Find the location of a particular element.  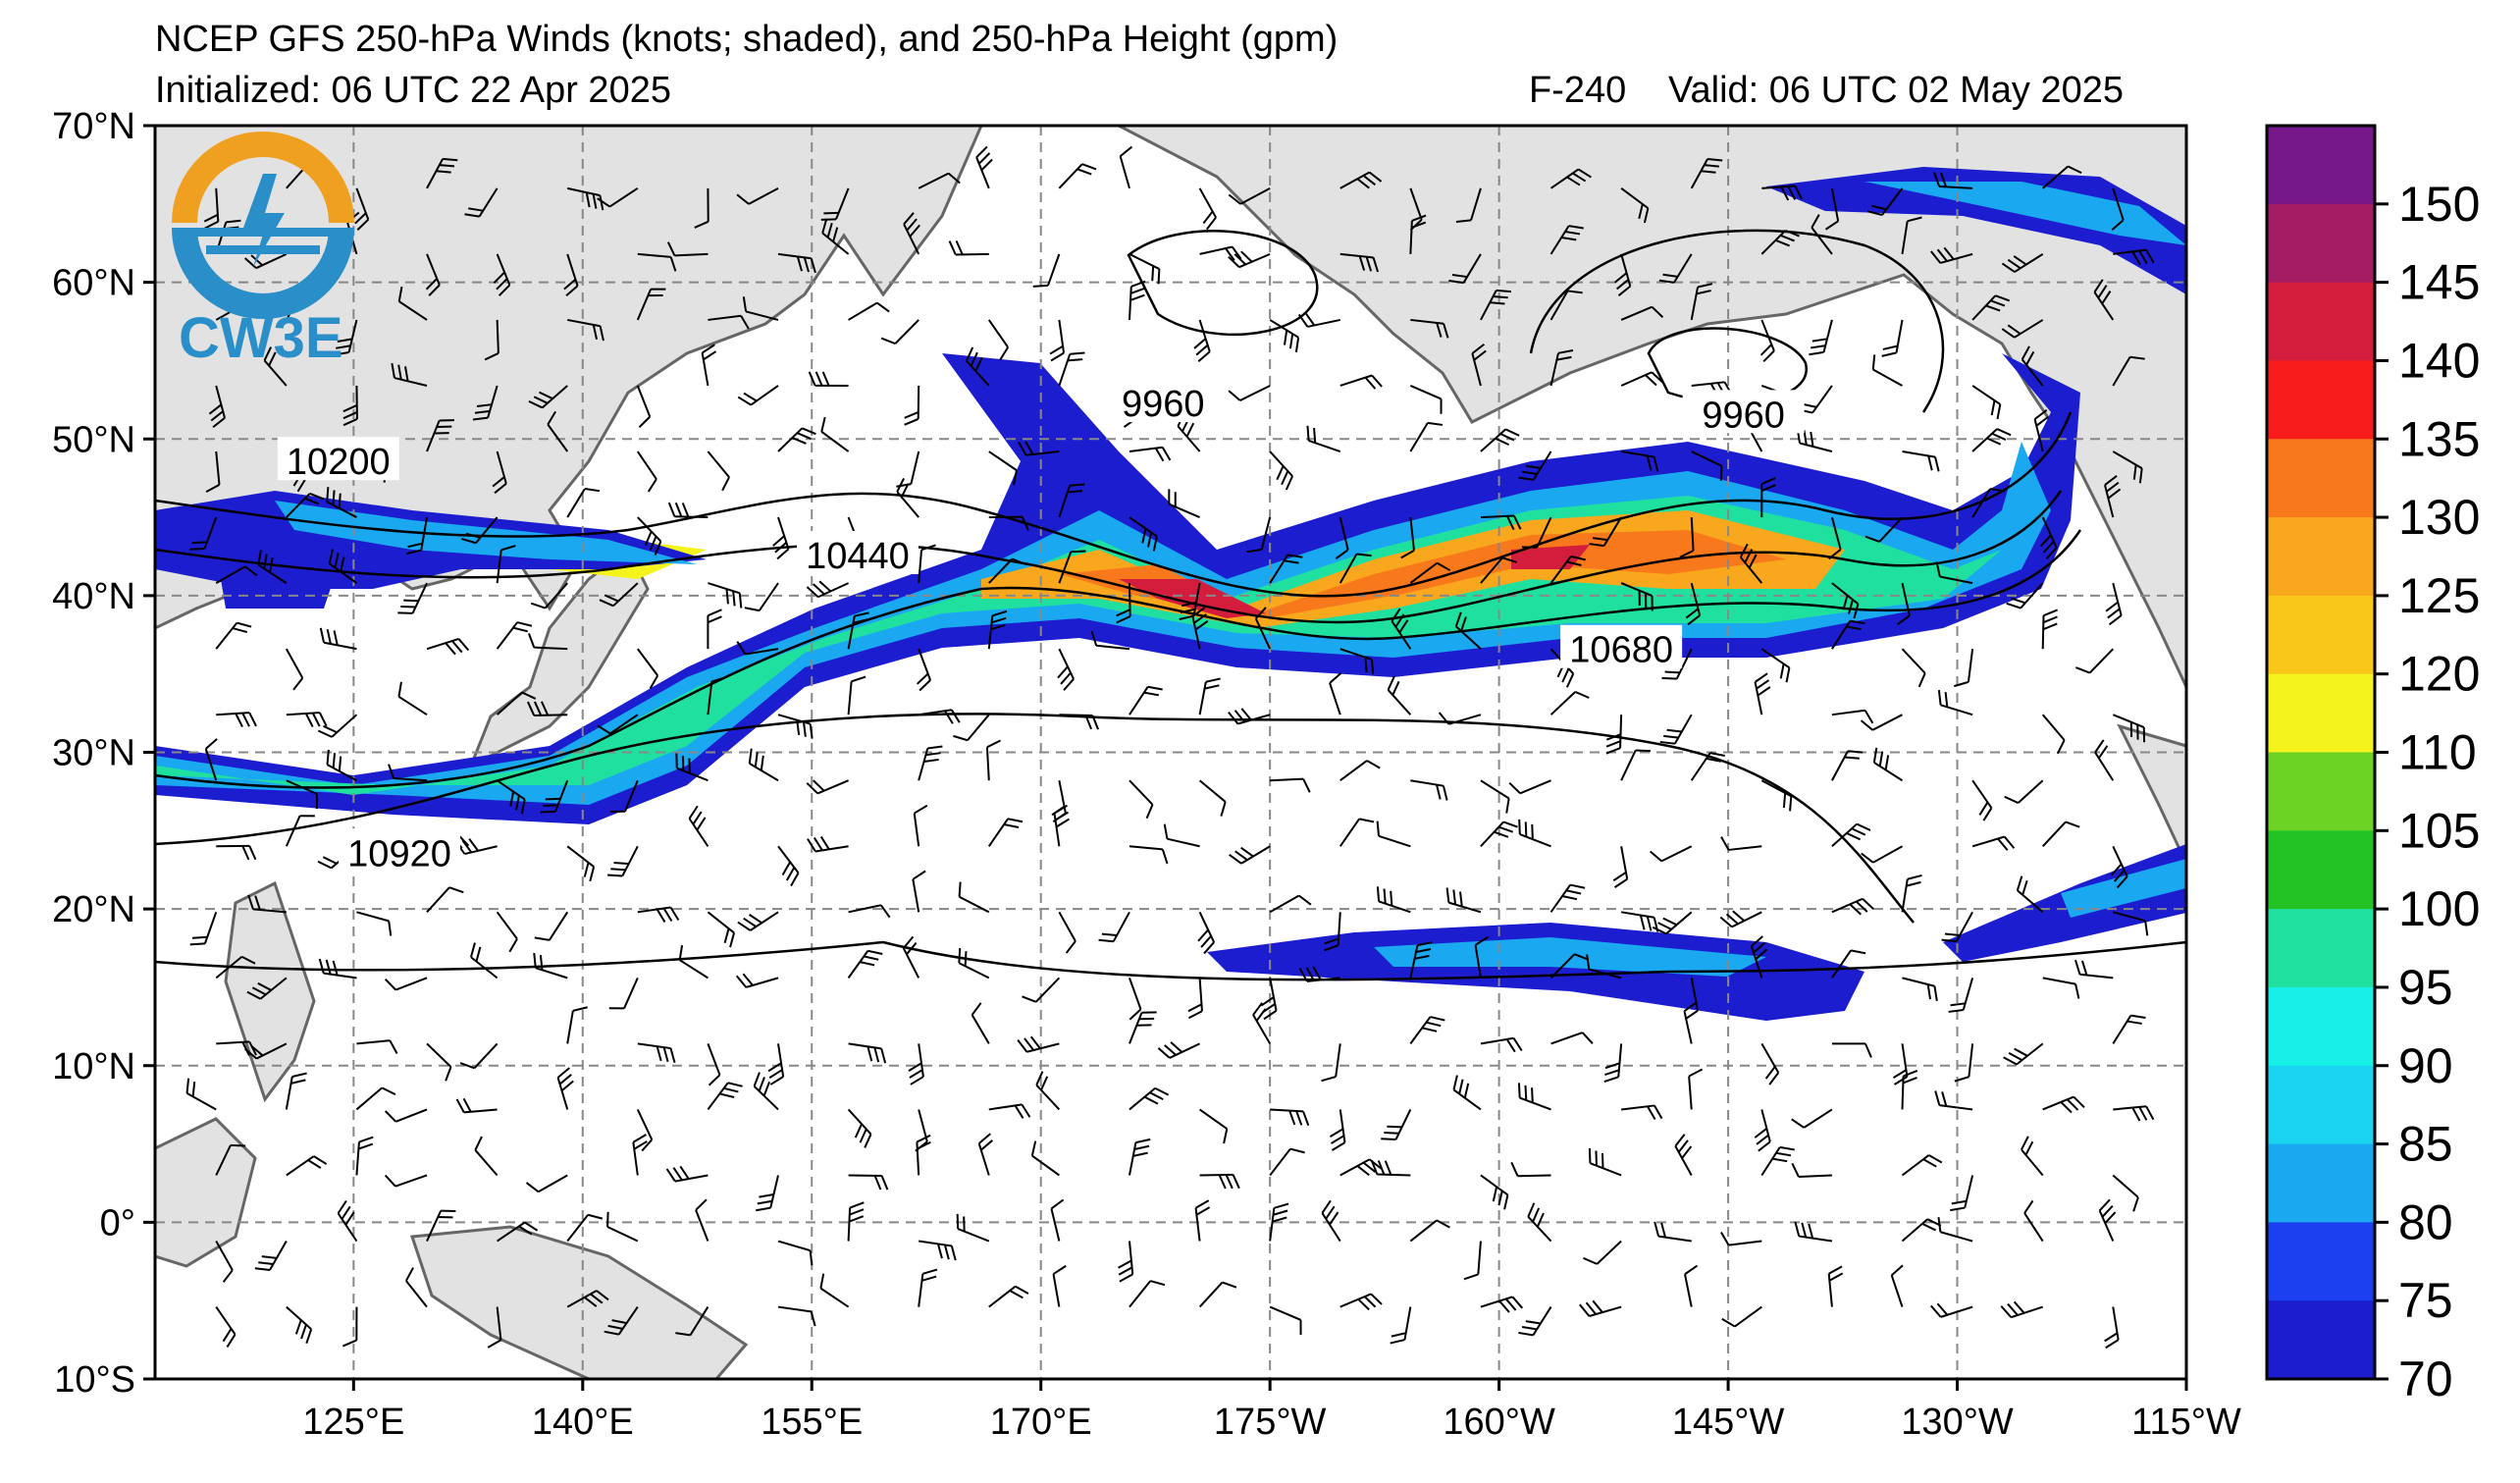

colorbar-tick-label: 100 is located at coordinates (2439, 908).